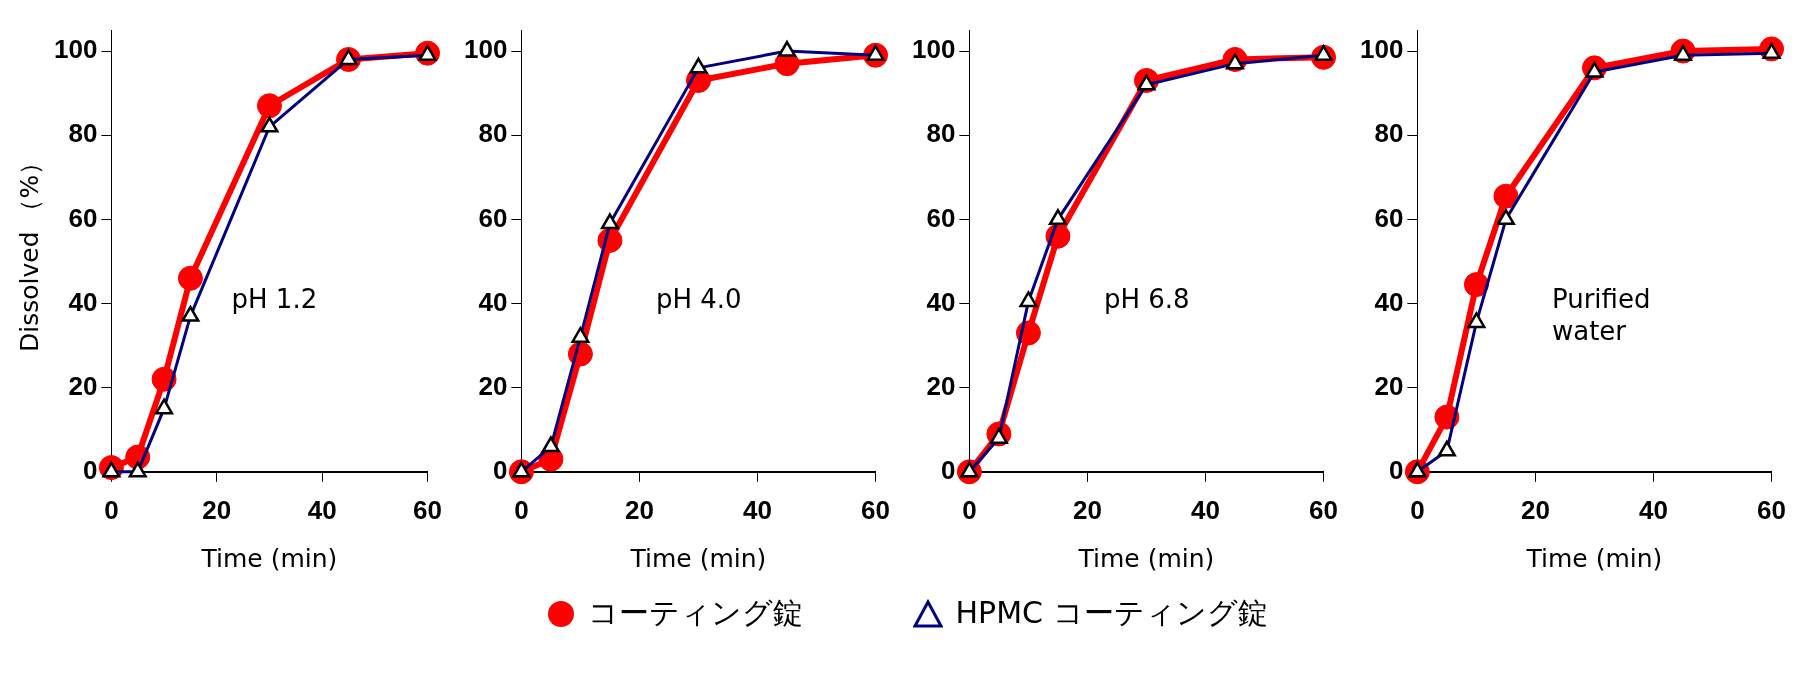  I want to click on annotation: Purified water, so click(1601, 315).